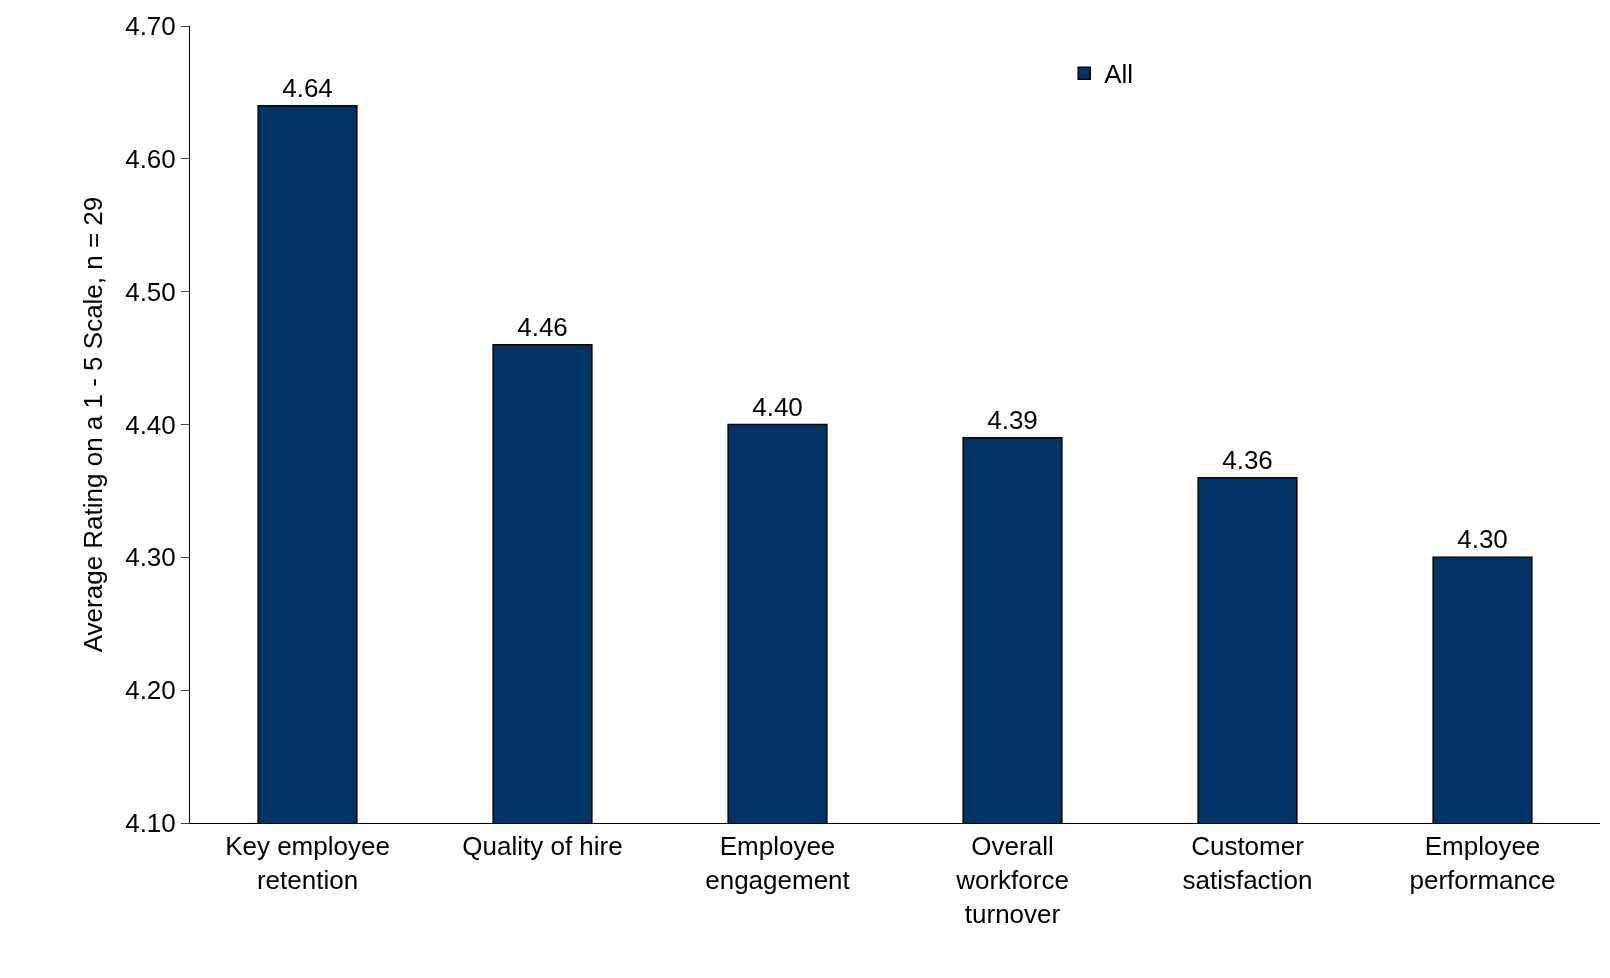  Describe the element at coordinates (150, 424) in the screenshot. I see `y-tick-label: 4.40` at that location.